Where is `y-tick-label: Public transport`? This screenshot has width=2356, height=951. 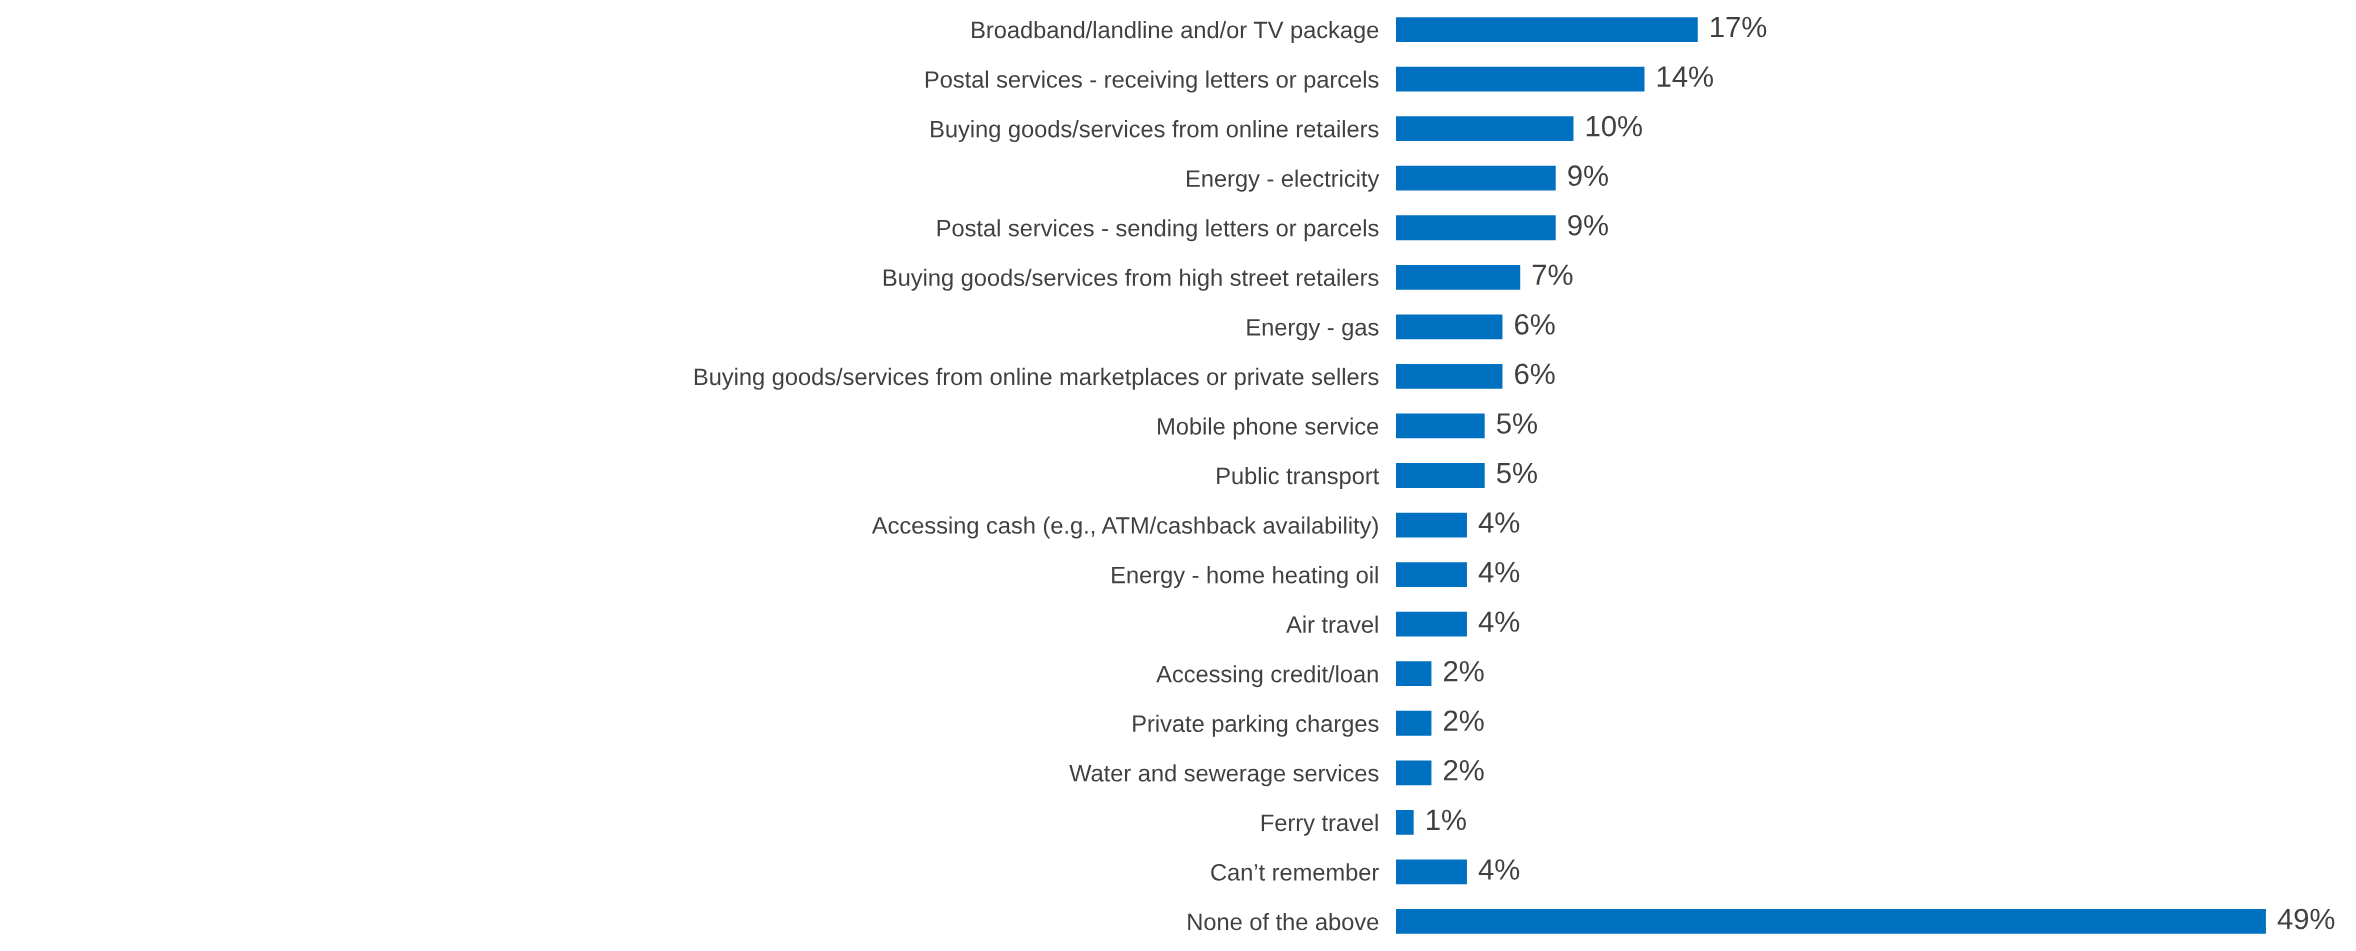
y-tick-label: Public transport is located at coordinates (1298, 477).